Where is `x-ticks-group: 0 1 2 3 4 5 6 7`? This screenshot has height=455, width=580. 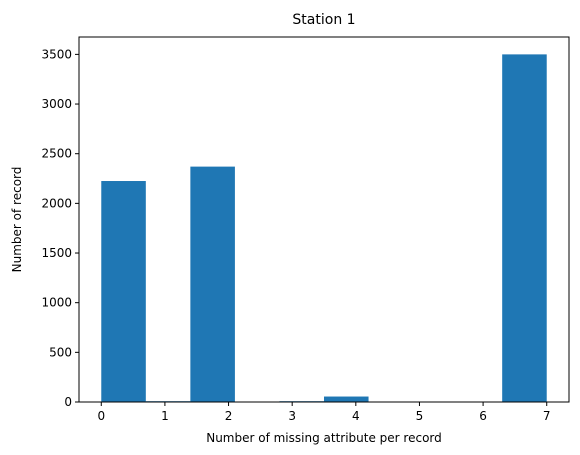 x-ticks-group: 0 1 2 3 4 5 6 7 is located at coordinates (324, 412).